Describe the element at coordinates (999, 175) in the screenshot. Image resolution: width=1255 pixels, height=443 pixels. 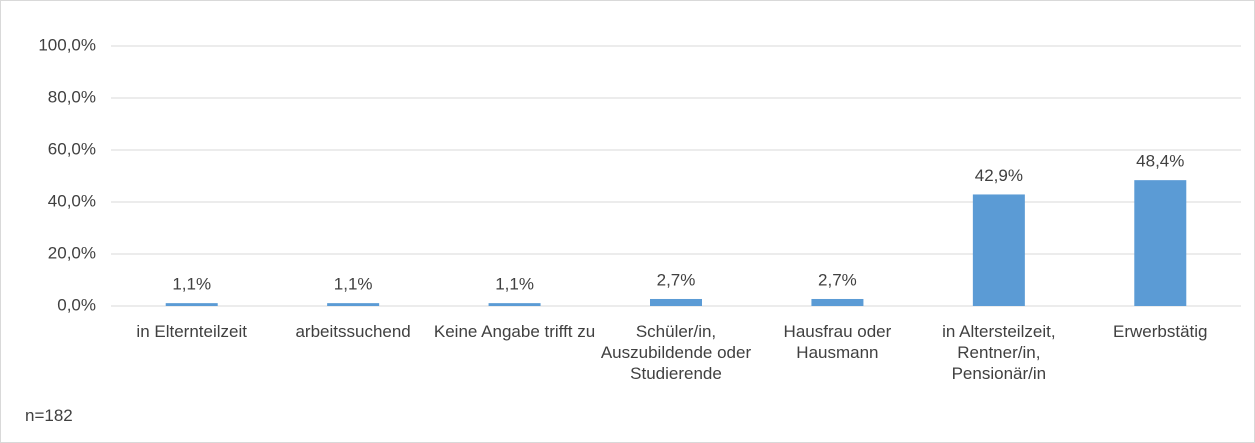
I see `value-label: 42,9%` at that location.